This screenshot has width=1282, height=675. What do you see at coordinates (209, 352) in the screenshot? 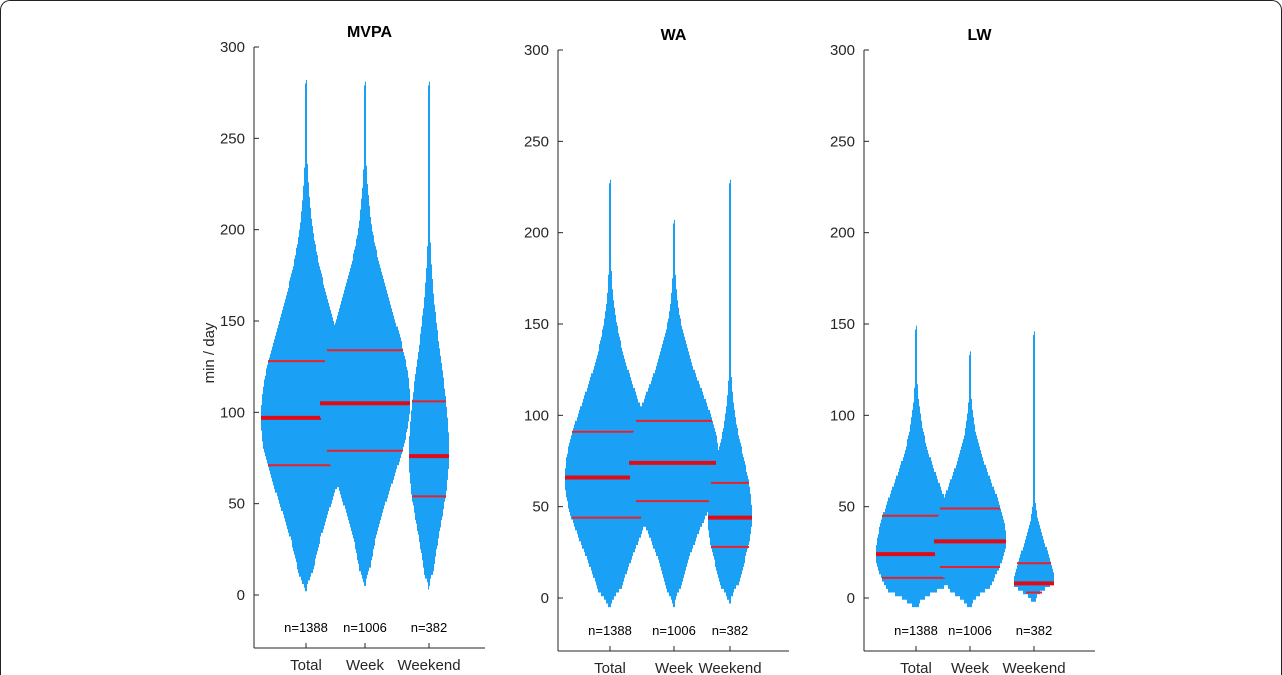
I see `y-axis-label: min / day` at bounding box center [209, 352].